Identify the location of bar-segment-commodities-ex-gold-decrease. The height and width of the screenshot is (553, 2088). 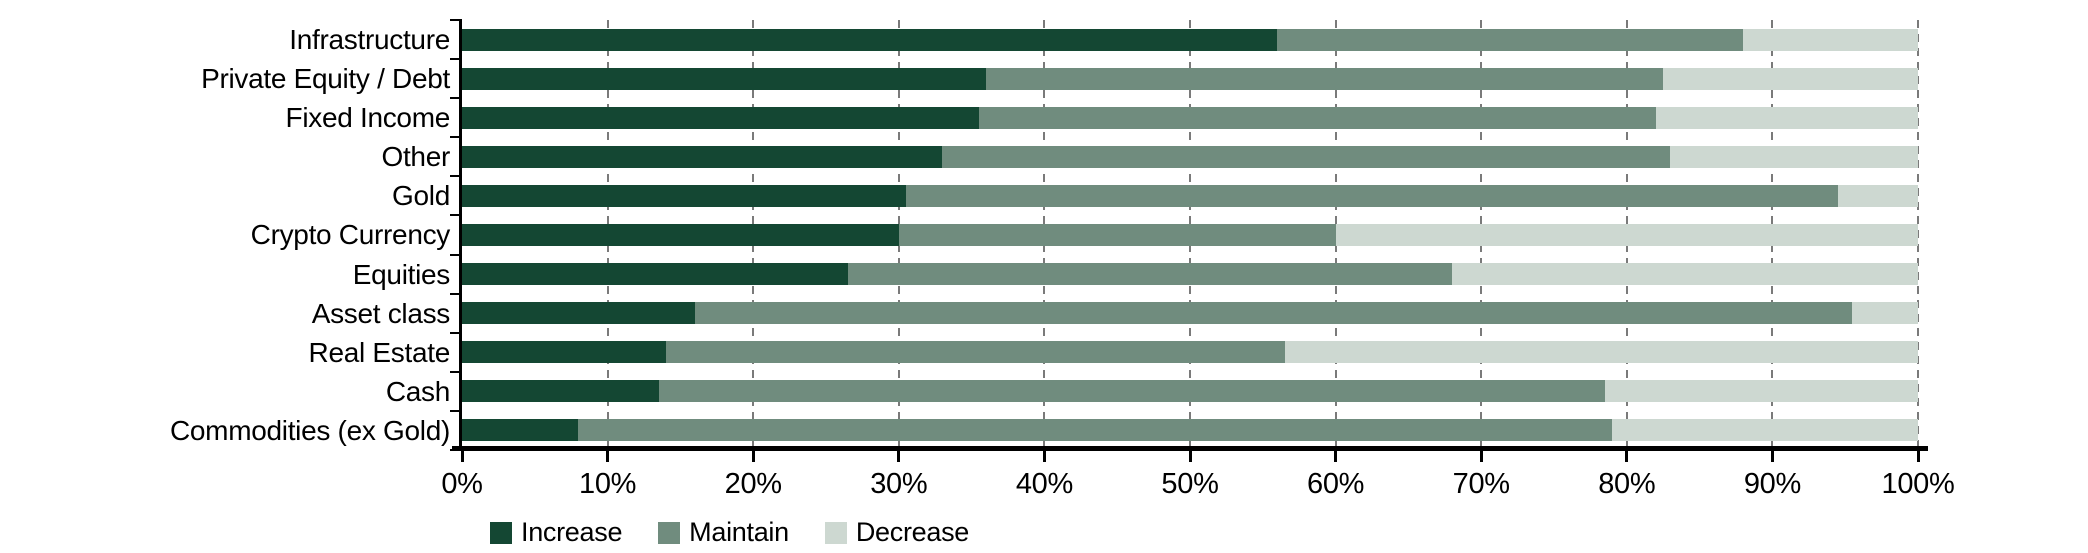
(1765, 430).